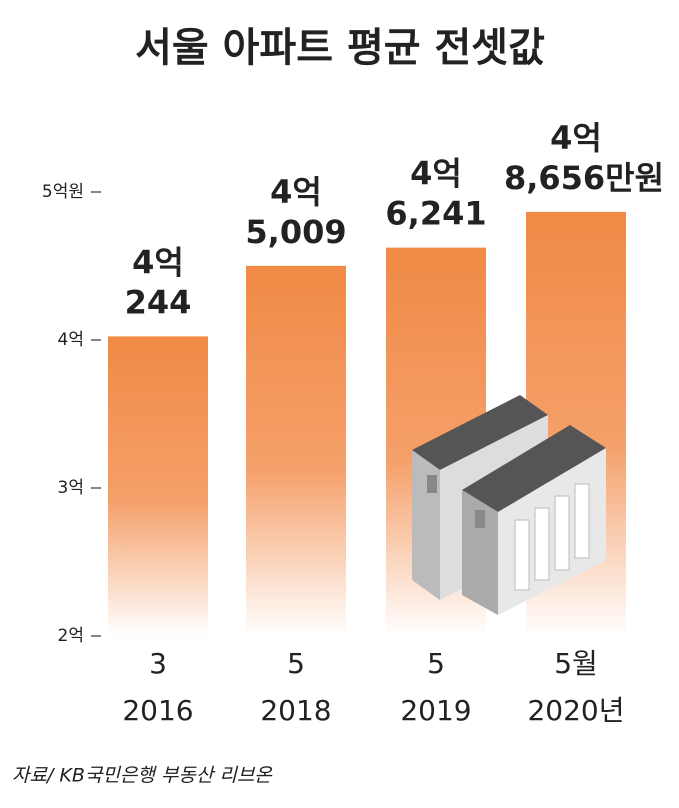 The image size is (679, 808). Describe the element at coordinates (71, 636) in the screenshot. I see `y-tick-label: 2억` at that location.